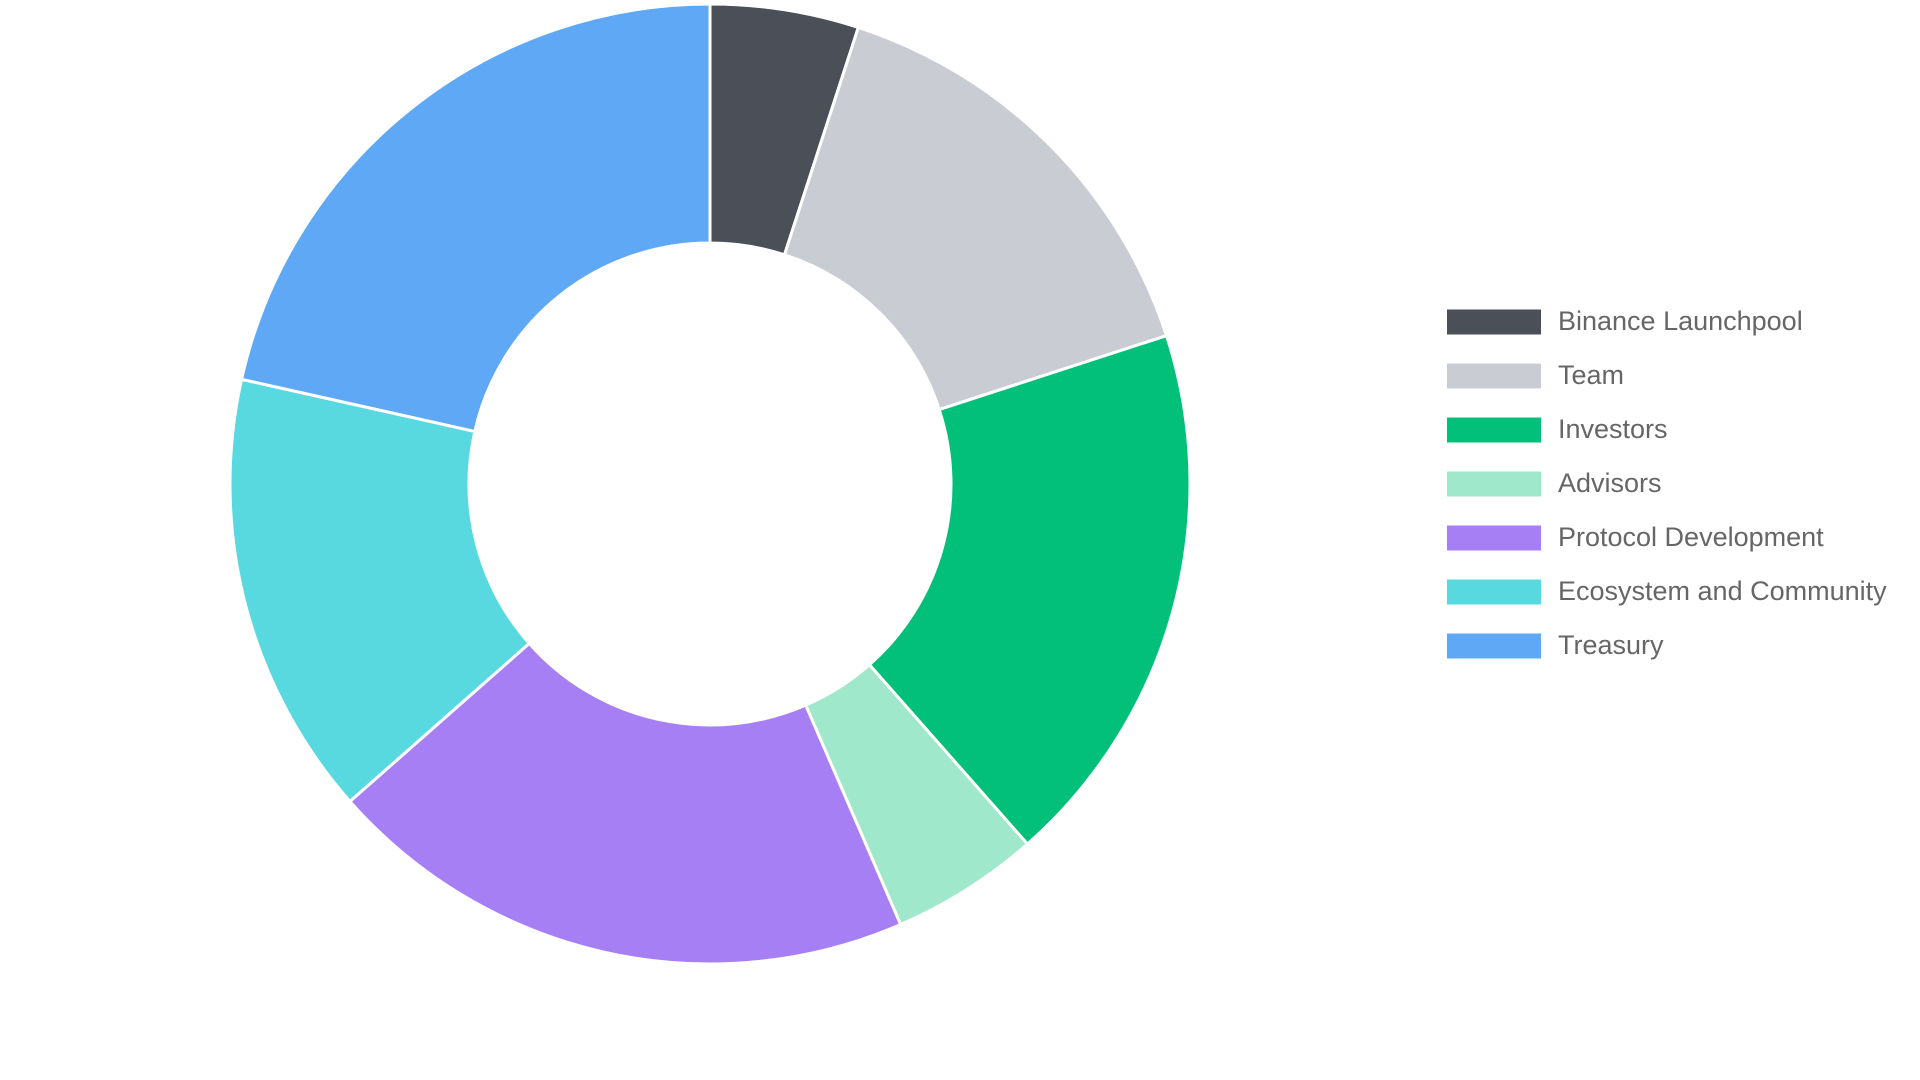 The width and height of the screenshot is (1920, 1080). What do you see at coordinates (1613, 429) in the screenshot?
I see `legend-label: Investors` at bounding box center [1613, 429].